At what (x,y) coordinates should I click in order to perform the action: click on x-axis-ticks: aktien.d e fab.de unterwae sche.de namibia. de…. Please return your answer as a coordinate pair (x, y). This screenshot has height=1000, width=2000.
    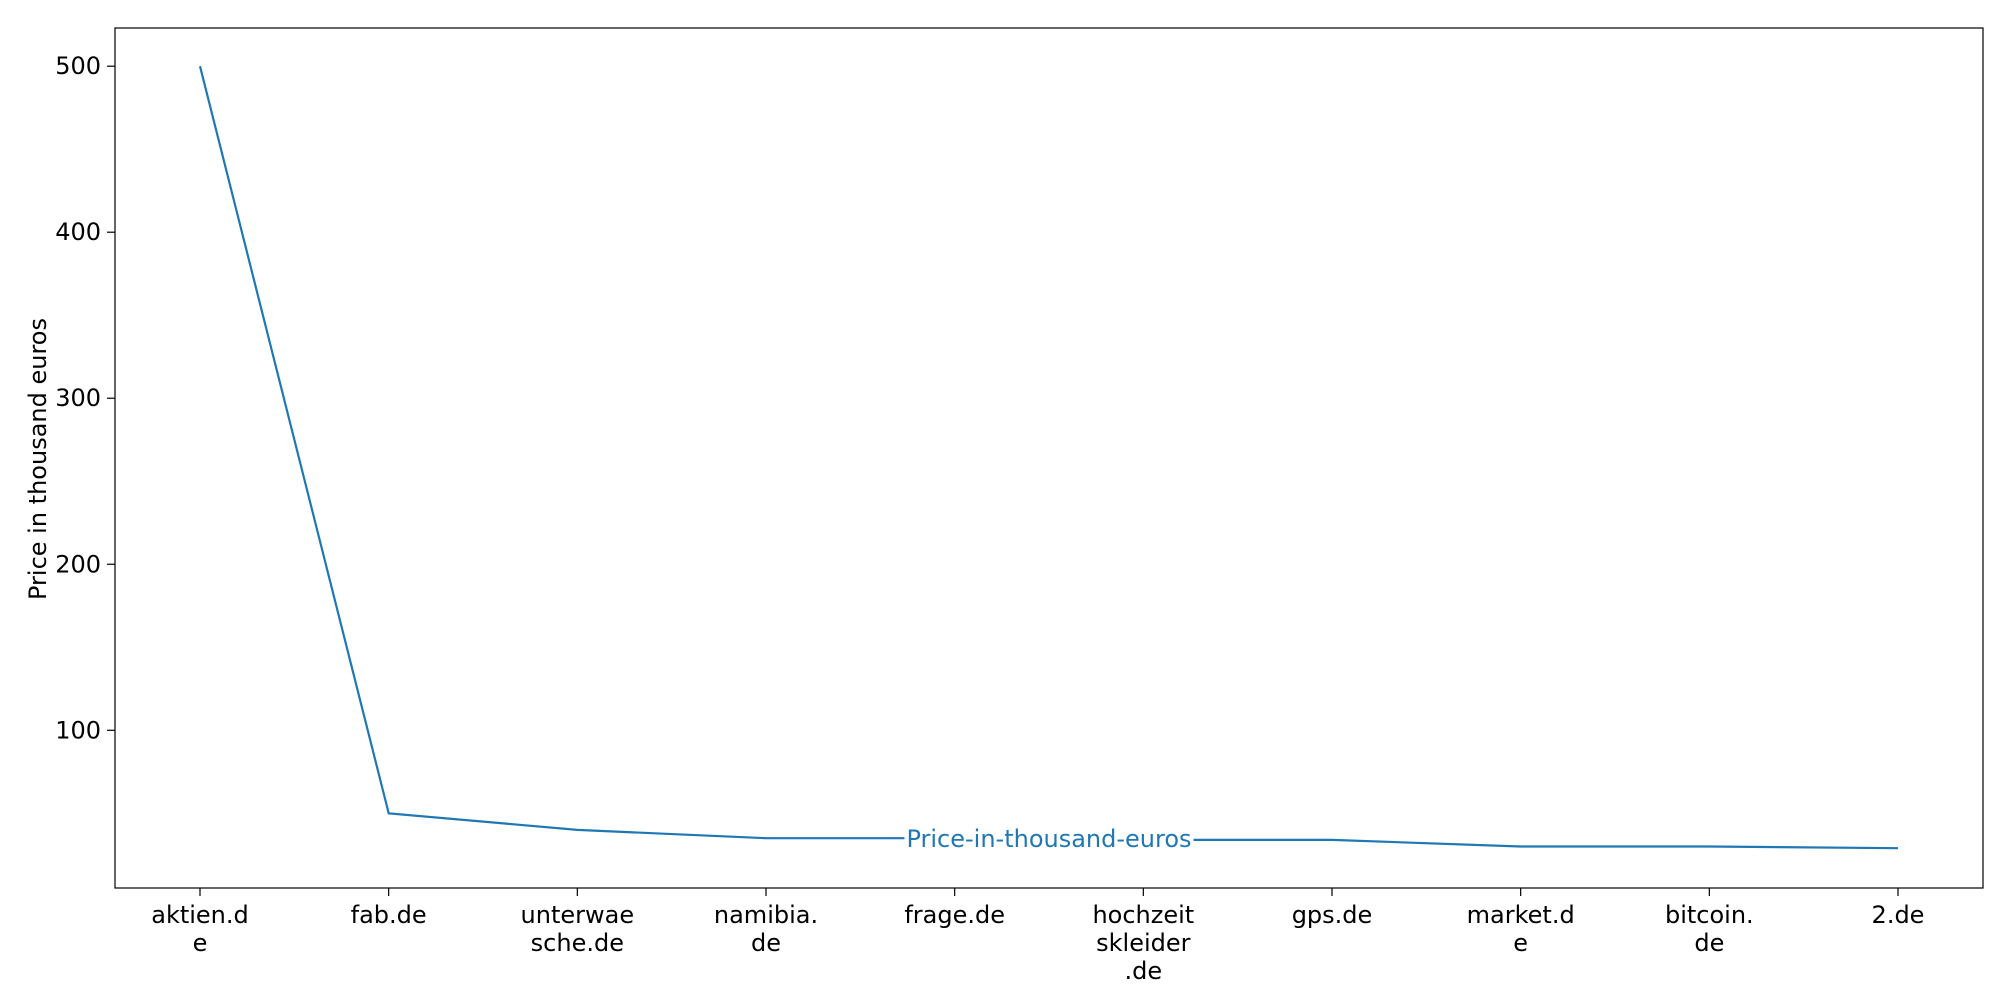
    Looking at the image, I should click on (1037, 936).